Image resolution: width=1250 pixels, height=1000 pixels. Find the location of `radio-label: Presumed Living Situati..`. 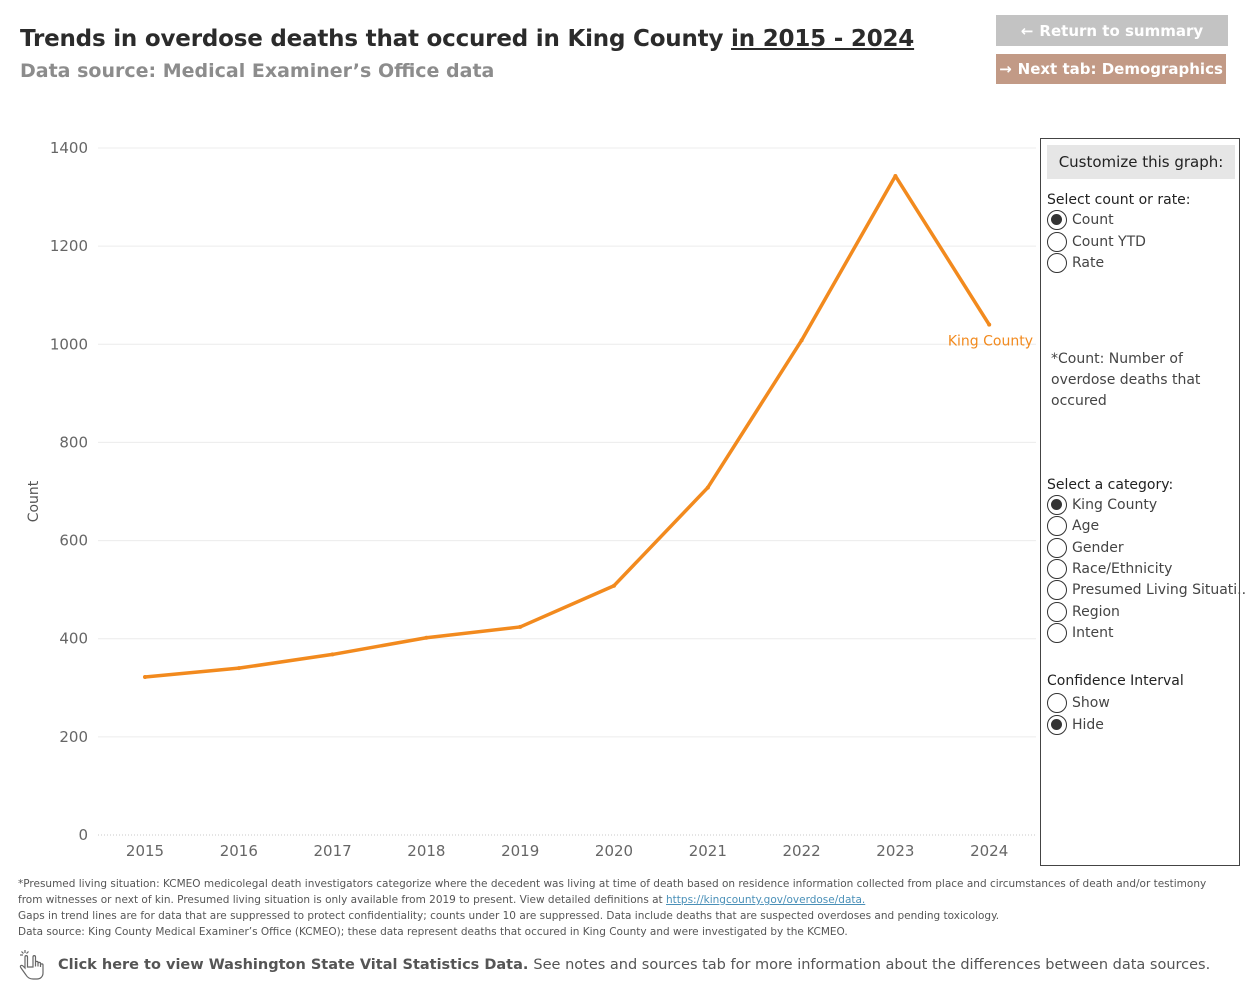

radio-label: Presumed Living Situati.. is located at coordinates (1159, 590).